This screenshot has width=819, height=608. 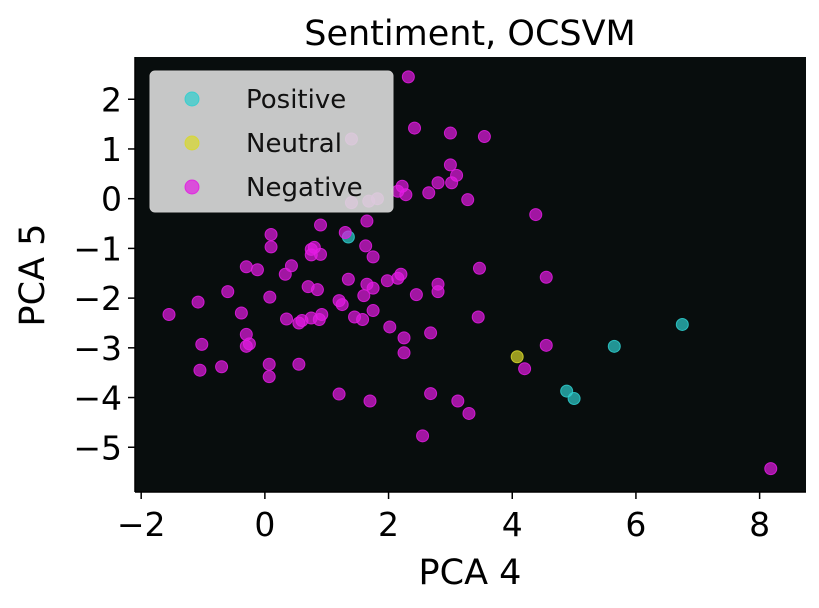 I want to click on y-tick-label: 0, so click(x=111, y=199).